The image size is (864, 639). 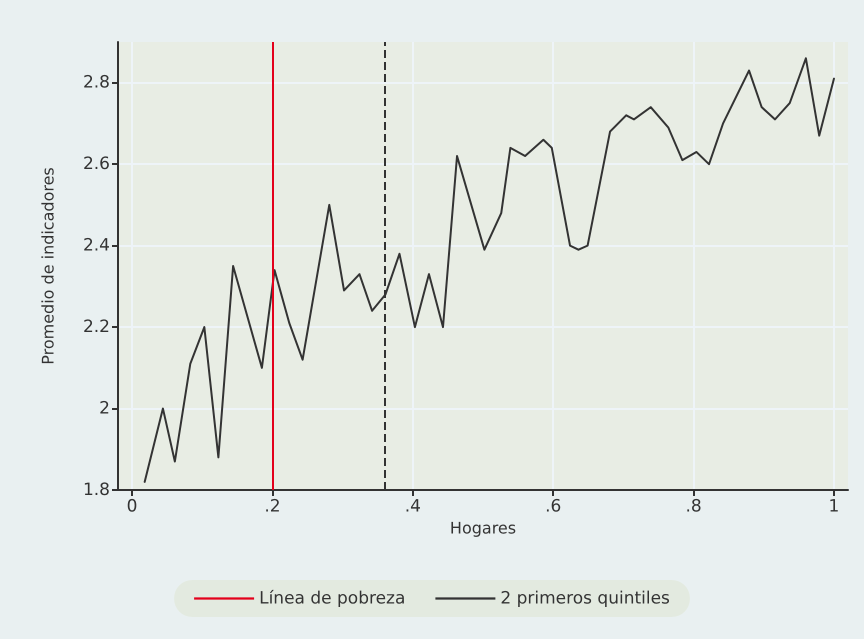 What do you see at coordinates (96, 490) in the screenshot?
I see `y-tick-label: 1.8` at bounding box center [96, 490].